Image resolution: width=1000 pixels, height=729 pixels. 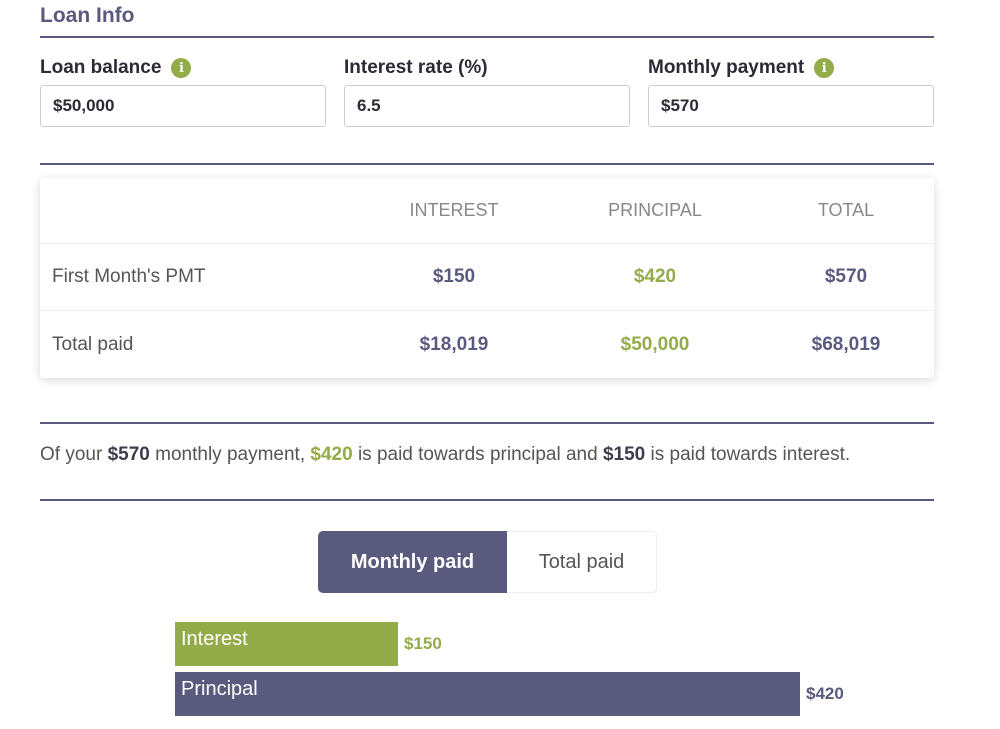 What do you see at coordinates (286, 644) in the screenshot?
I see `bar-interest: Interest` at bounding box center [286, 644].